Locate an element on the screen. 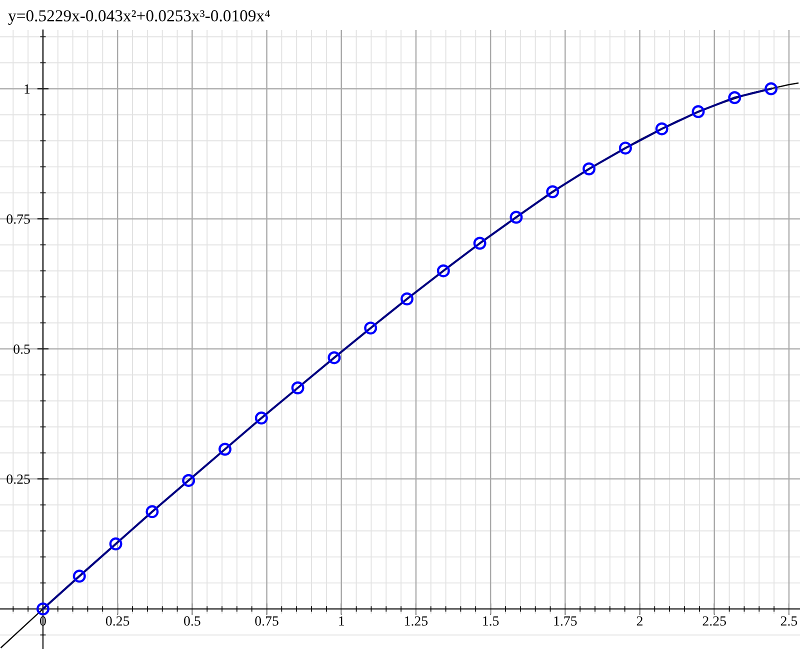  x-tick-label: 2.5 is located at coordinates (789, 621).